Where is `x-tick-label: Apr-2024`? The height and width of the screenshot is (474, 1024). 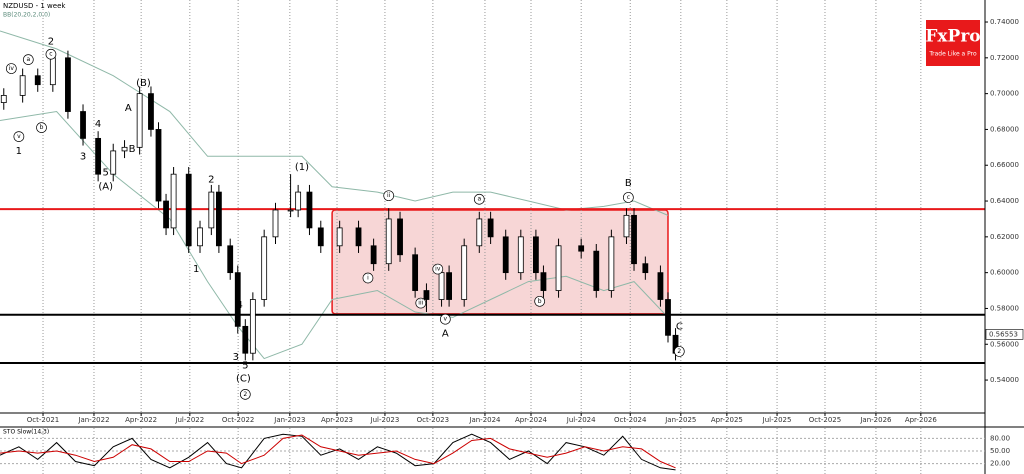 x-tick-label: Apr-2024 is located at coordinates (531, 420).